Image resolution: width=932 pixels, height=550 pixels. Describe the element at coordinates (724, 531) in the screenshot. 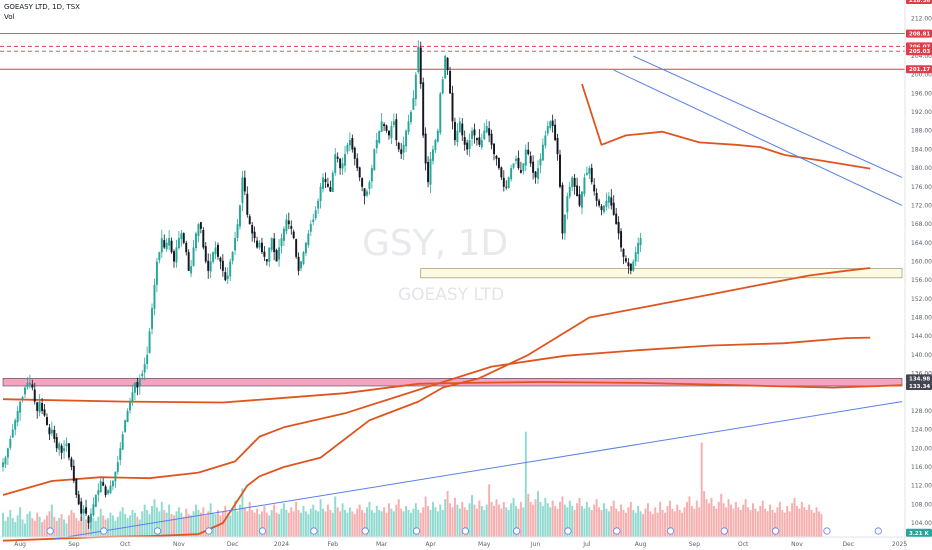

I see `event-marker` at that location.